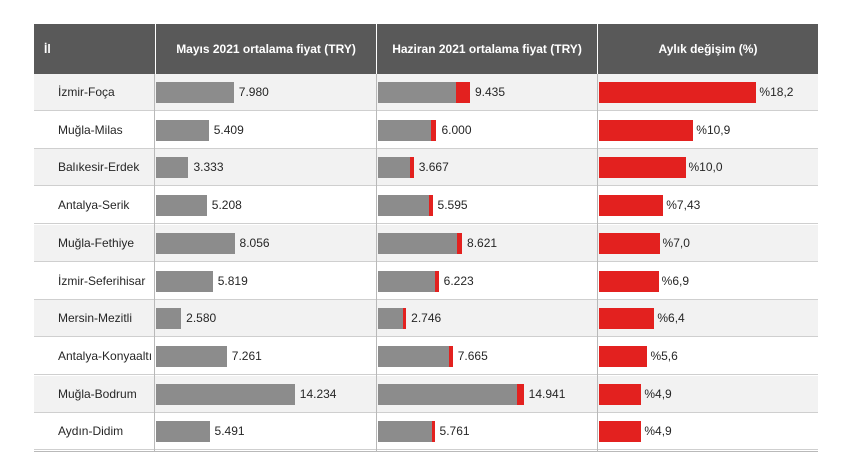 The image size is (850, 474). I want to click on change-value: %18,2, so click(776, 92).